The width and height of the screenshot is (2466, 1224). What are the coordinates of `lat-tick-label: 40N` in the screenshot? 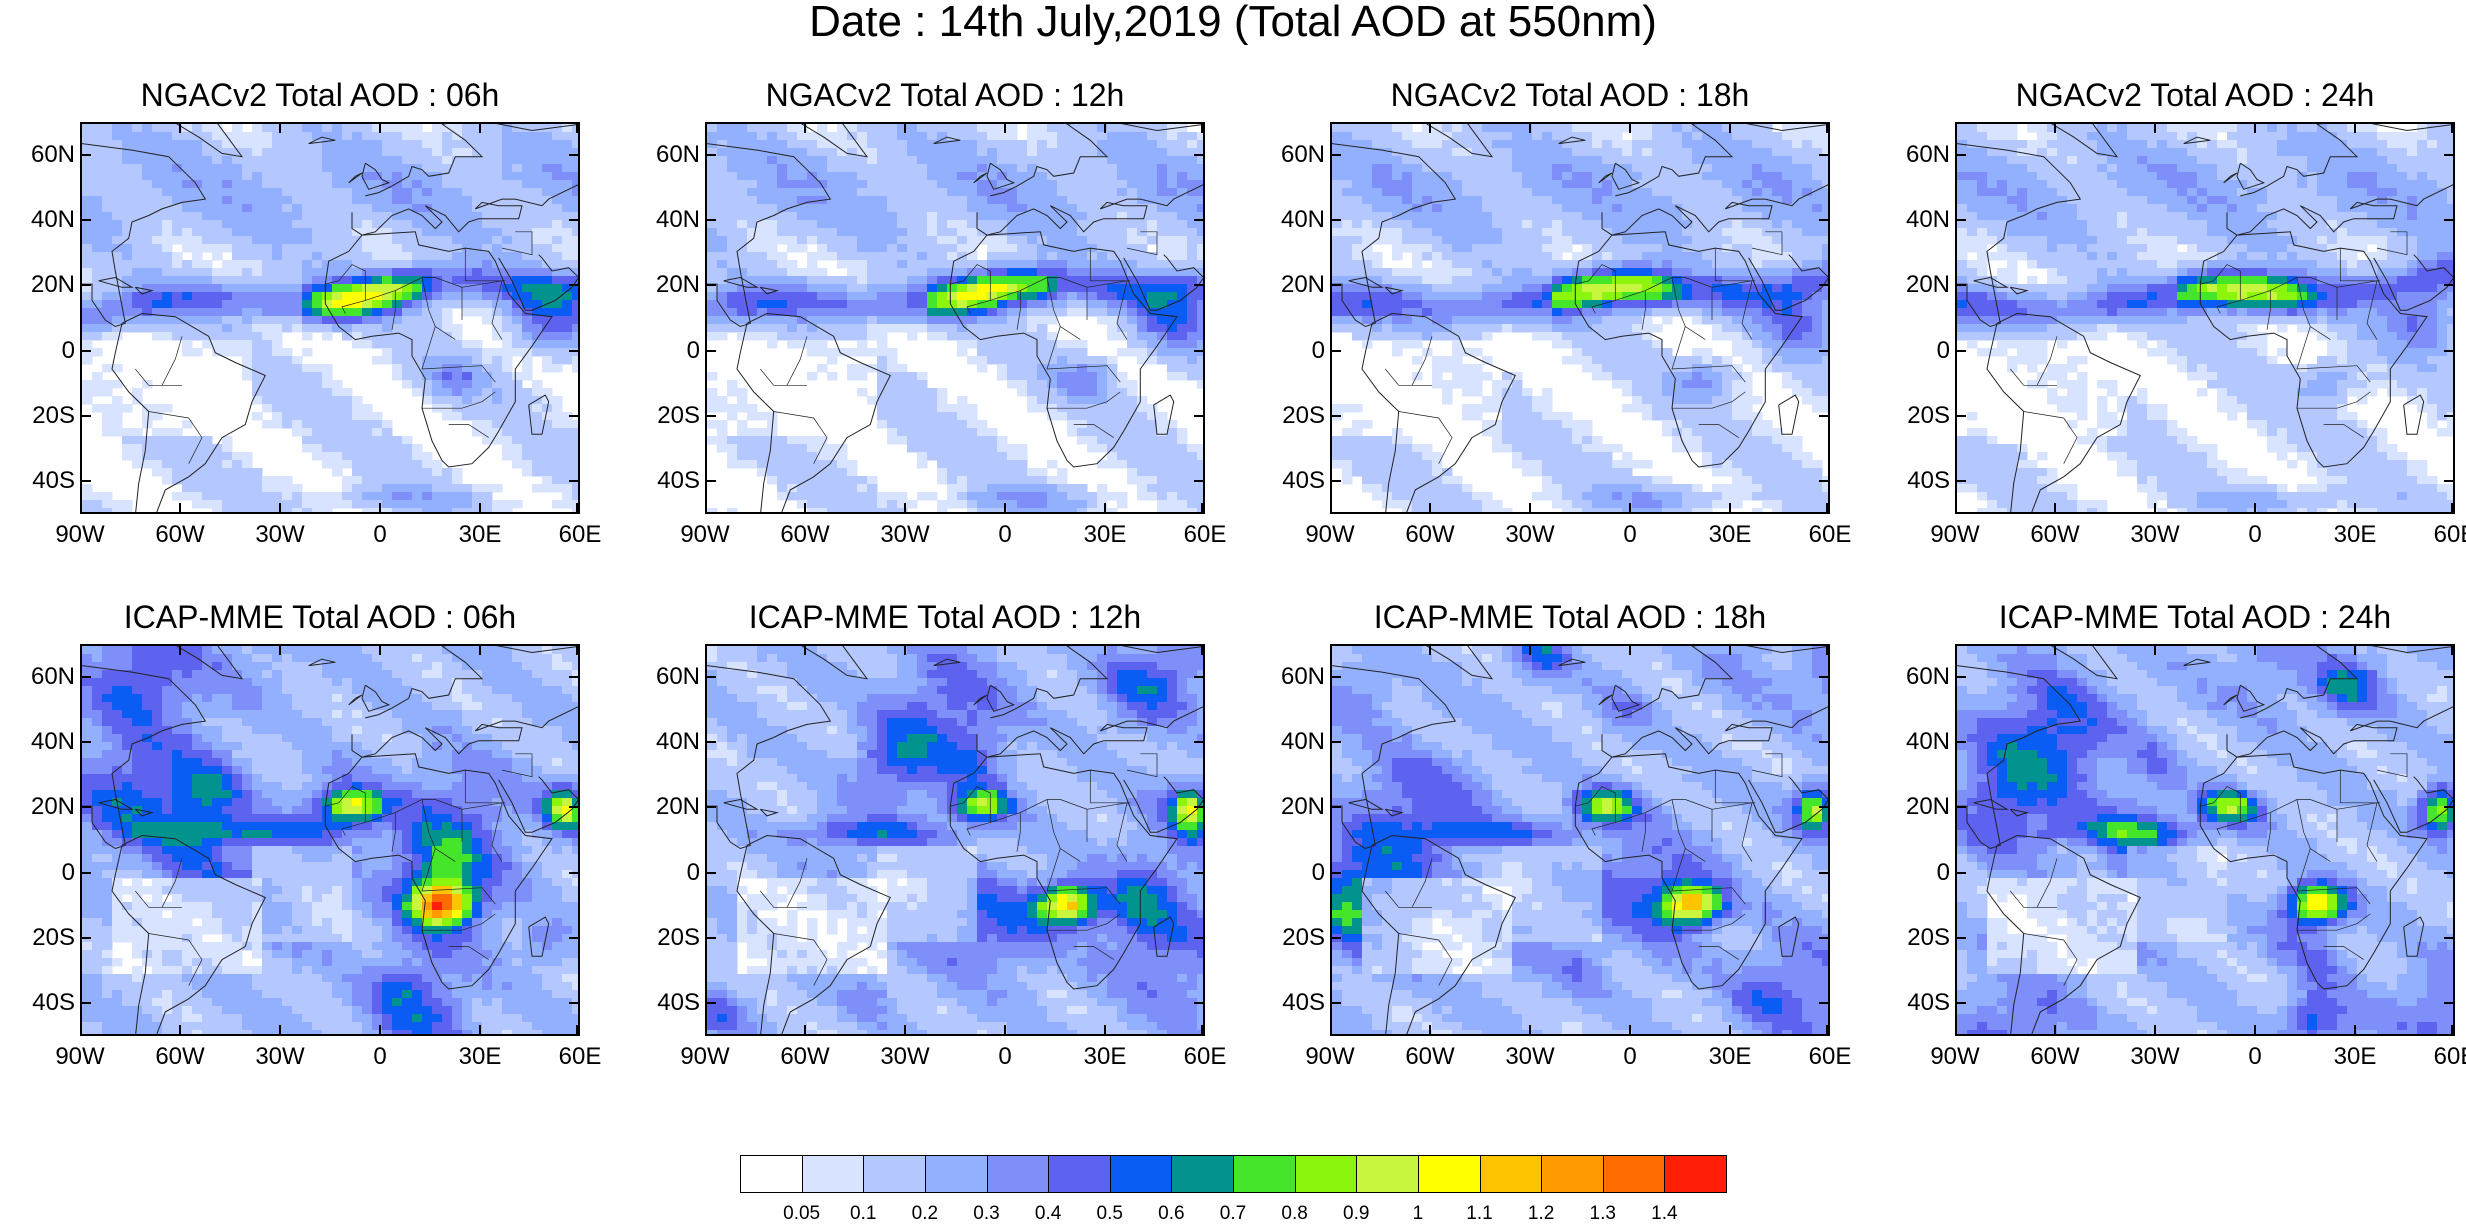 It's located at (665, 220).